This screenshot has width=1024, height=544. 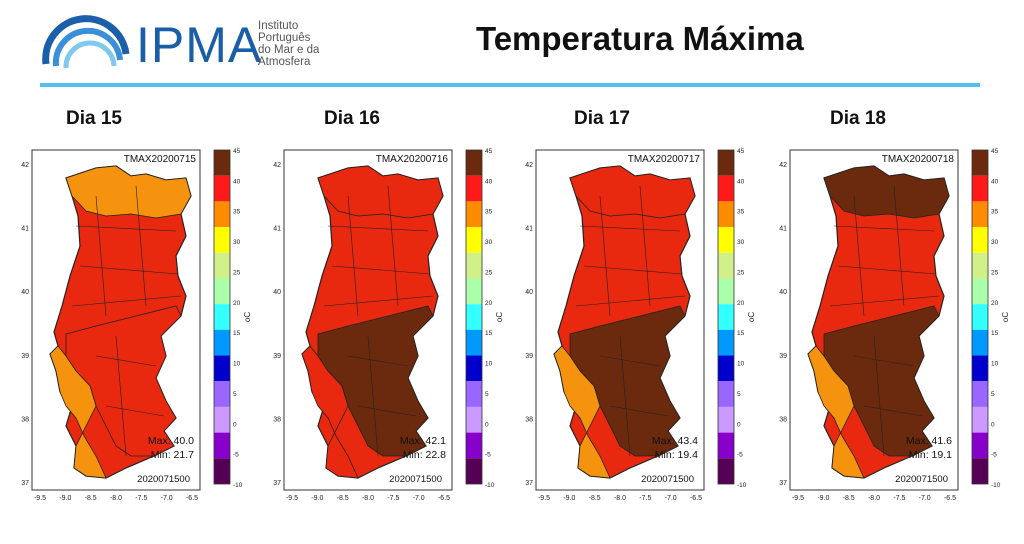 What do you see at coordinates (393, 498) in the screenshot?
I see `x-tick-label: -7.5` at bounding box center [393, 498].